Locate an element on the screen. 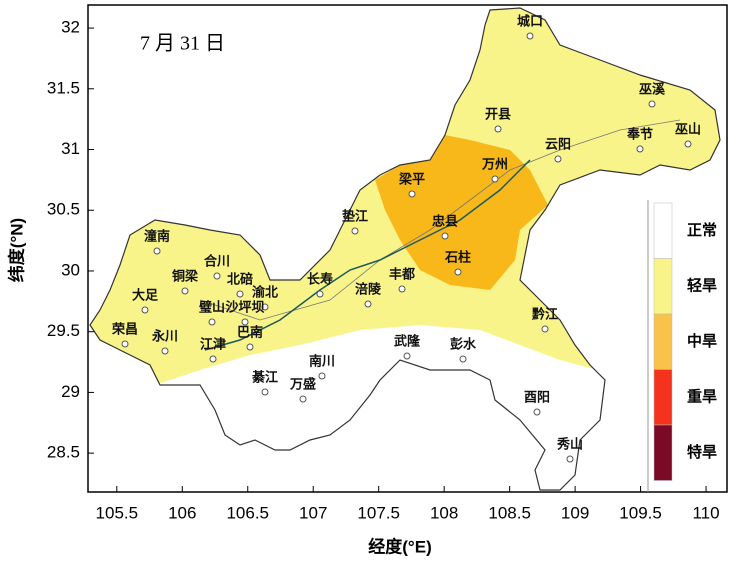 The height and width of the screenshot is (582, 734). date-label: 7 月 31 日 is located at coordinates (182, 44).